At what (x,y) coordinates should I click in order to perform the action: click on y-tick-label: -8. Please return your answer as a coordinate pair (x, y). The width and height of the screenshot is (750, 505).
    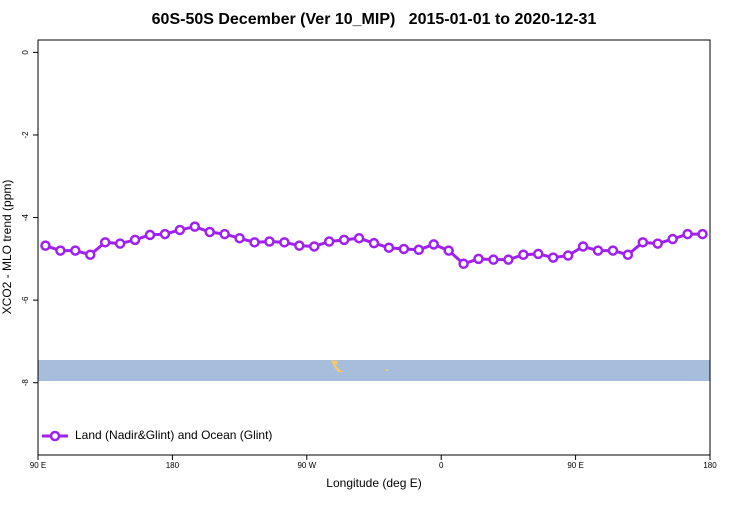
    Looking at the image, I should click on (25, 383).